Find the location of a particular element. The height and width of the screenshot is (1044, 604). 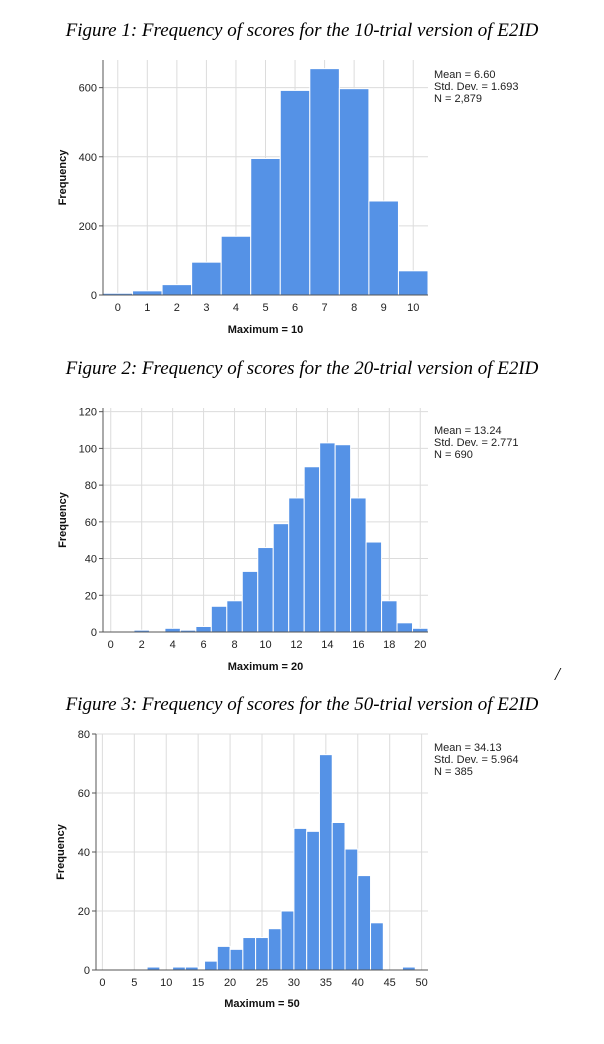

x-tick-label: 40 is located at coordinates (358, 983).